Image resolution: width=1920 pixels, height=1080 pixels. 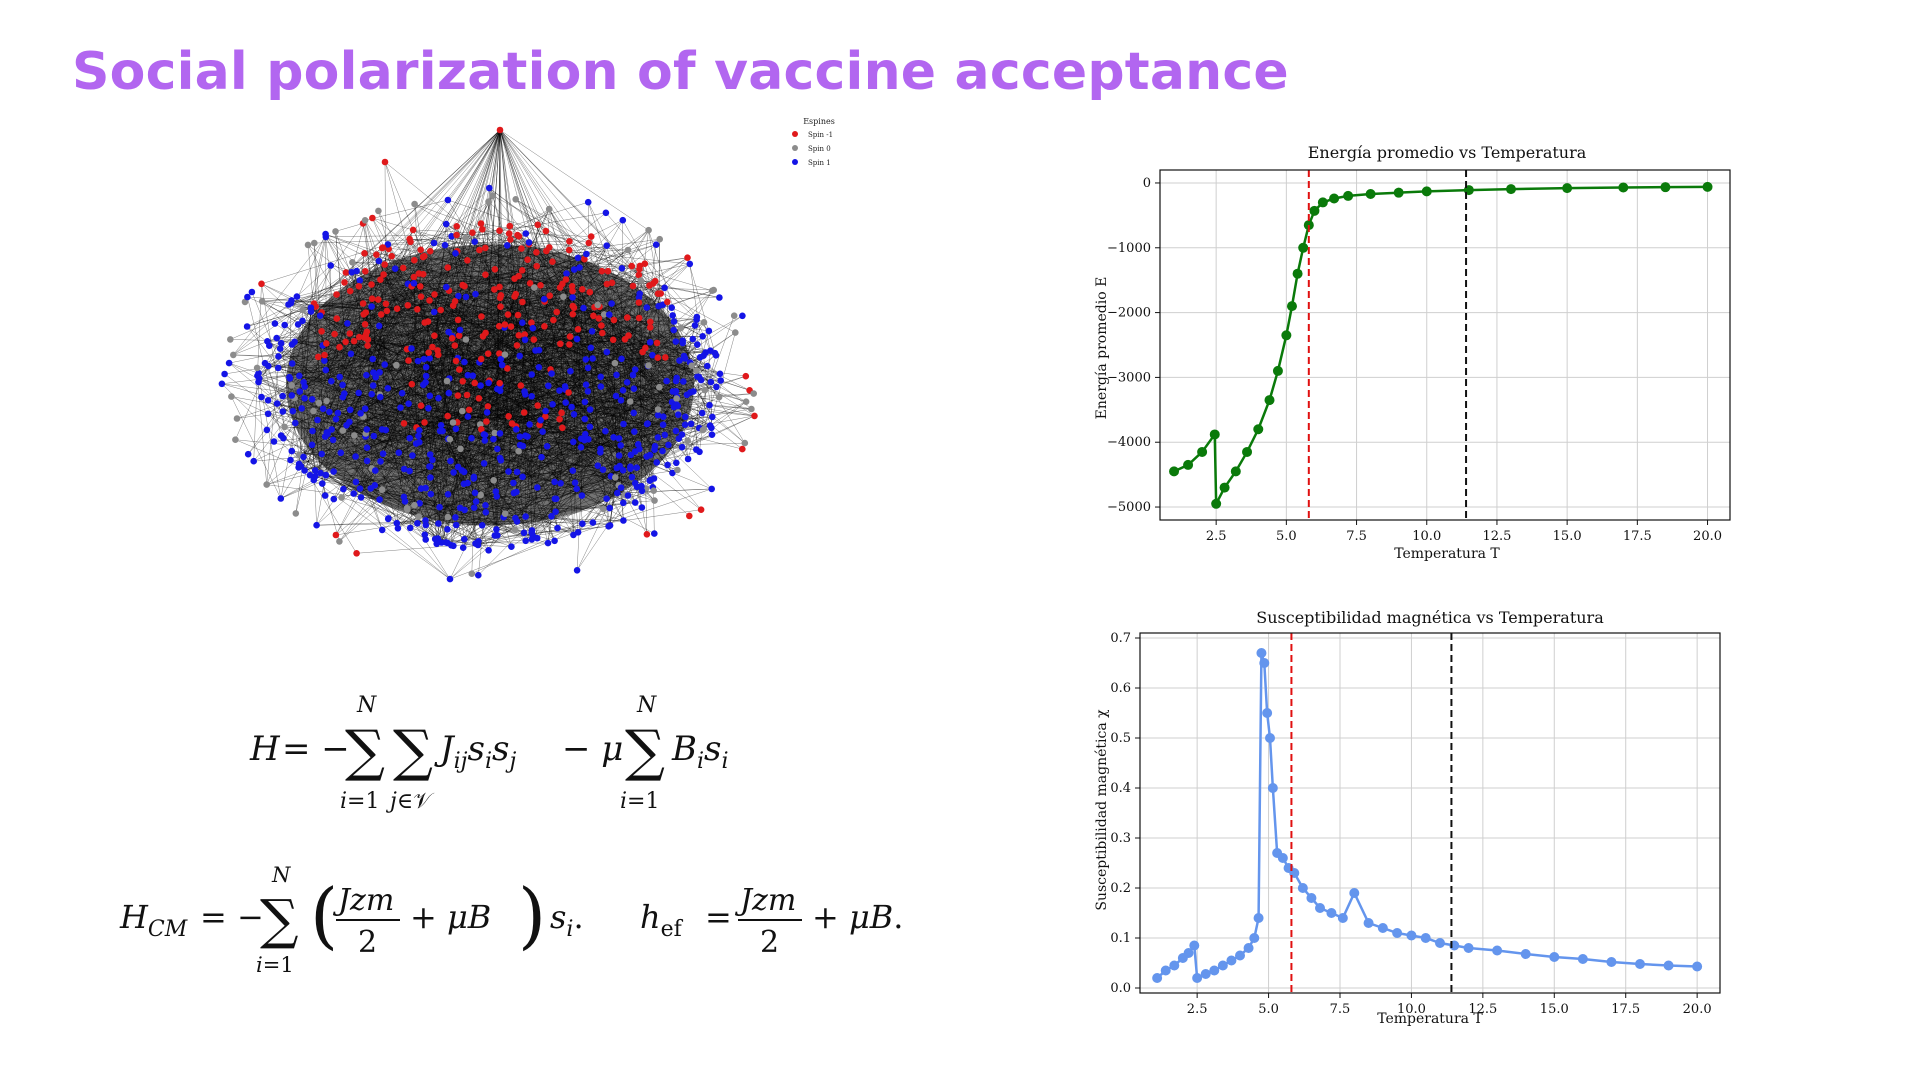 What do you see at coordinates (1430, 1019) in the screenshot?
I see `x-axis-label: Temperatura T` at bounding box center [1430, 1019].